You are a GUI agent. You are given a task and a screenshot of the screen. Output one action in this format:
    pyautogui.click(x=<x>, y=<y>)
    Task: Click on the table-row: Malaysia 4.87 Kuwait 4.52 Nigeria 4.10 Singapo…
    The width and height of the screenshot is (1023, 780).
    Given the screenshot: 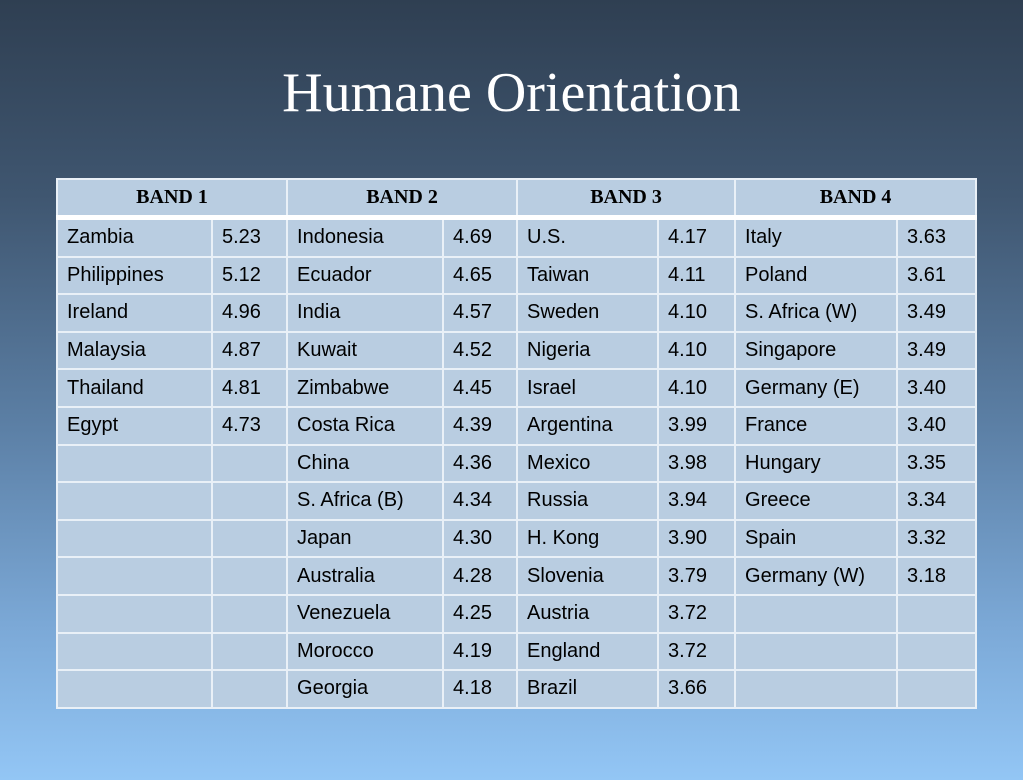 What is the action you would take?
    pyautogui.click(x=517, y=350)
    